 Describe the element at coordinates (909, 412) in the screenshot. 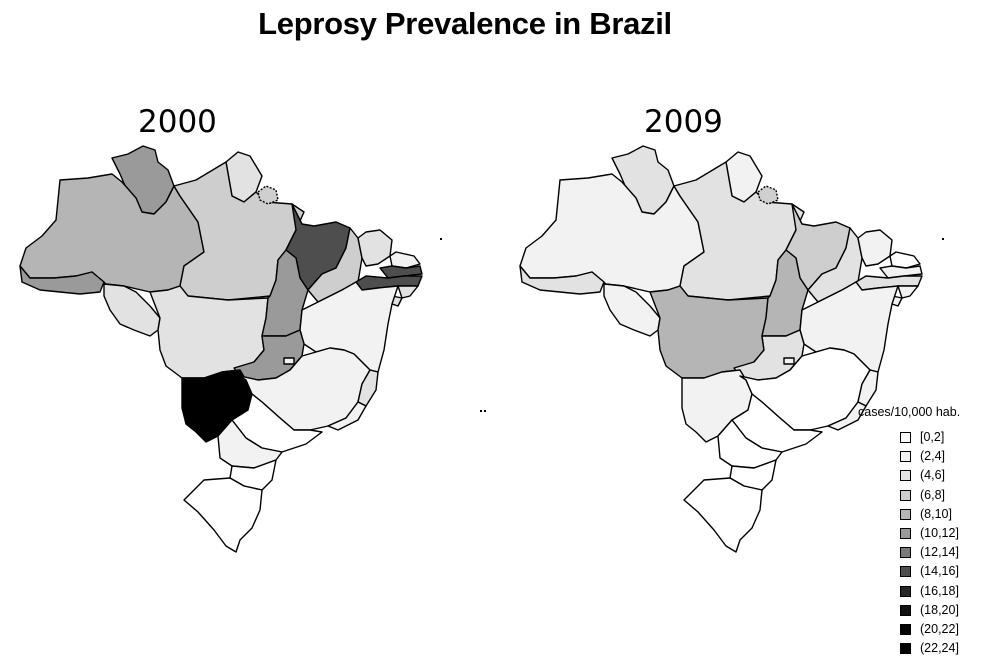

I see `legend-title: cases/10,000 hab.` at that location.